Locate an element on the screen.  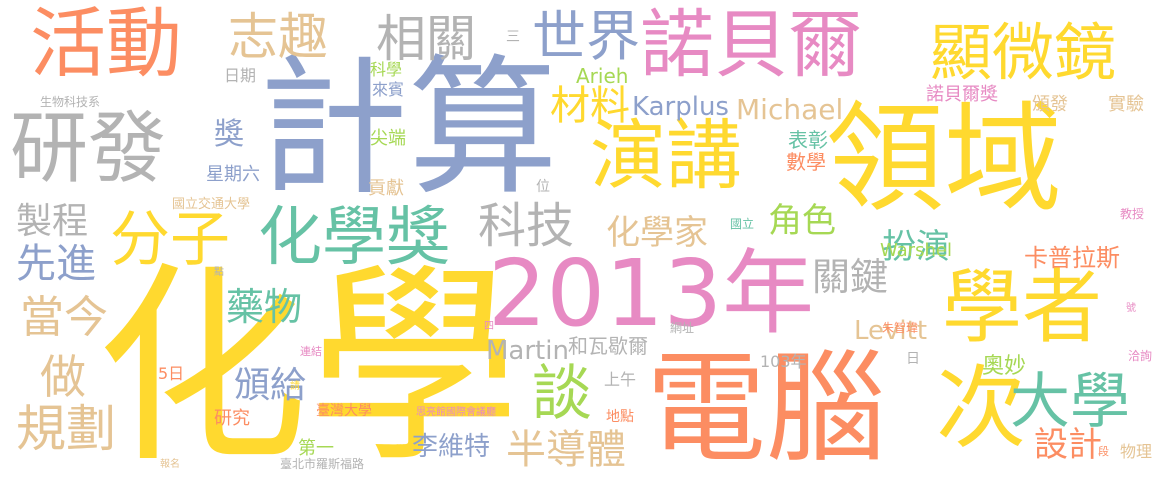
word-saturday: 星期六 is located at coordinates (233, 174).